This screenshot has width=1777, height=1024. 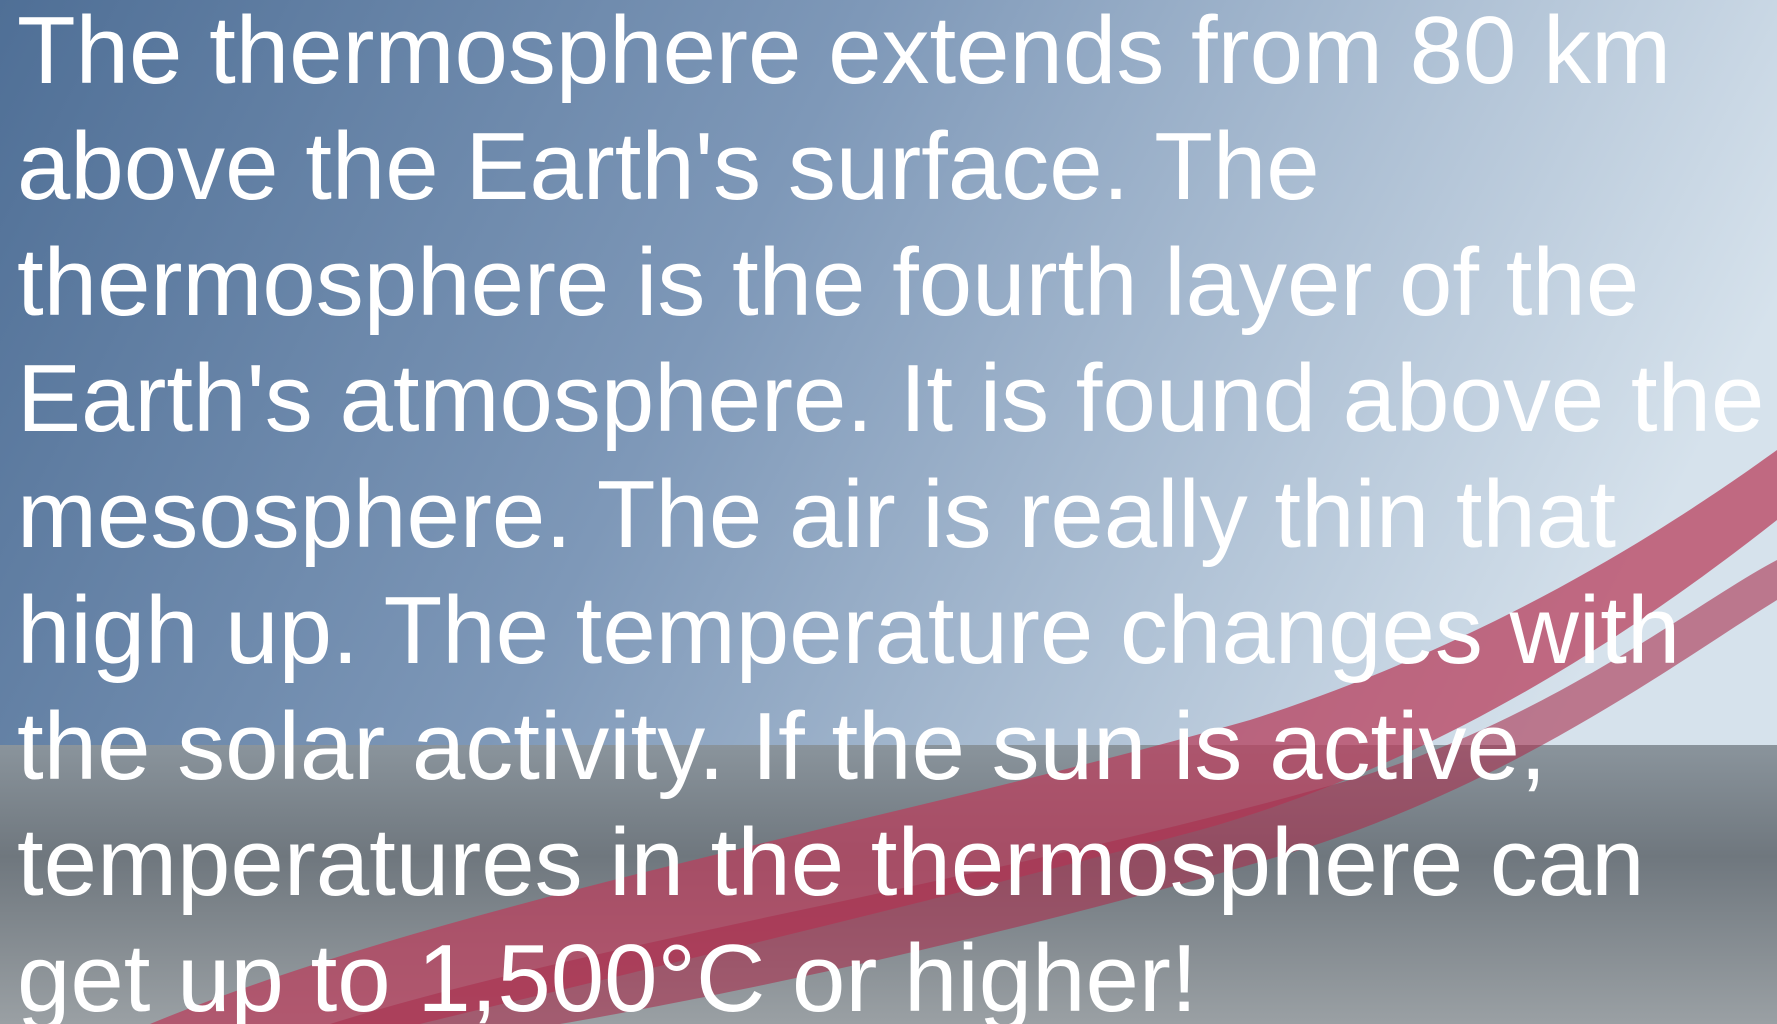 I want to click on text-line: thermosphere is the fourth layer of the, so click(x=828, y=282).